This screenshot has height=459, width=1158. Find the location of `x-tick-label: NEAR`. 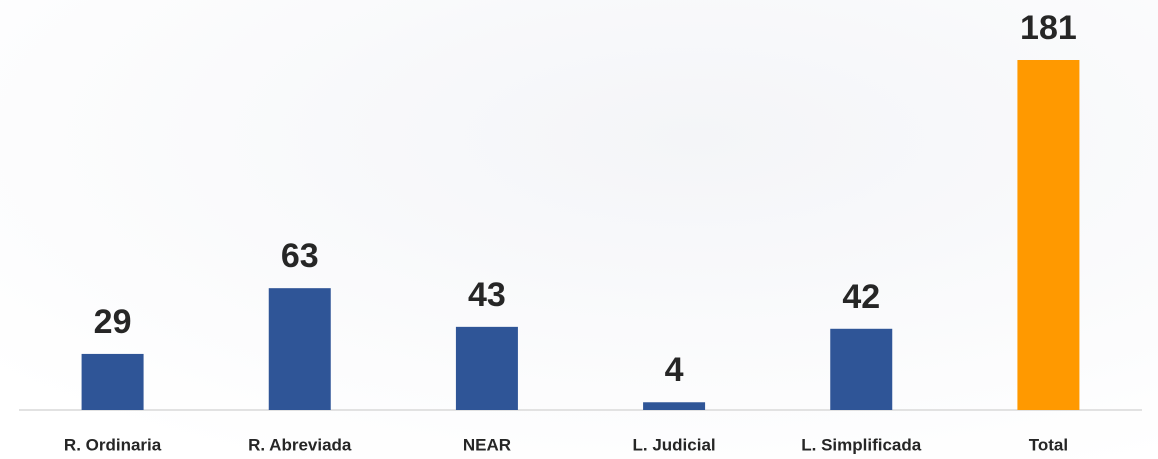

x-tick-label: NEAR is located at coordinates (487, 444).